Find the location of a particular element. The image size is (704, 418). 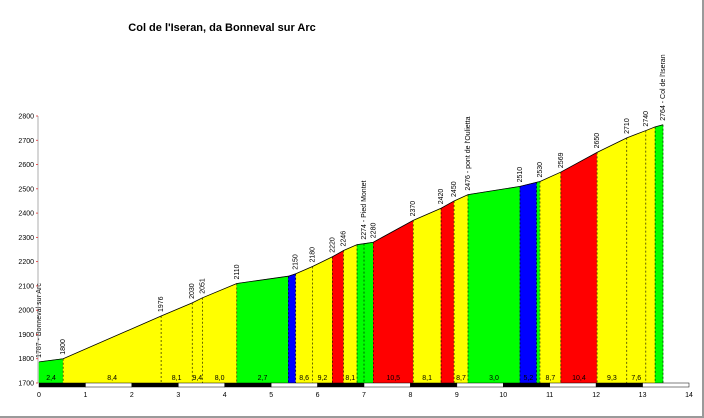

gradient-label: 9,4 is located at coordinates (197, 378).